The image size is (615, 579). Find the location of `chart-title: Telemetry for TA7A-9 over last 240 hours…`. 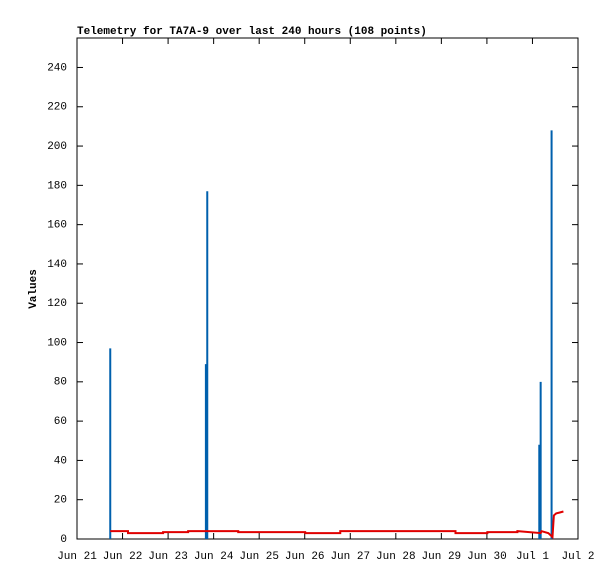

chart-title: Telemetry for TA7A-9 over last 240 hours… is located at coordinates (252, 32).